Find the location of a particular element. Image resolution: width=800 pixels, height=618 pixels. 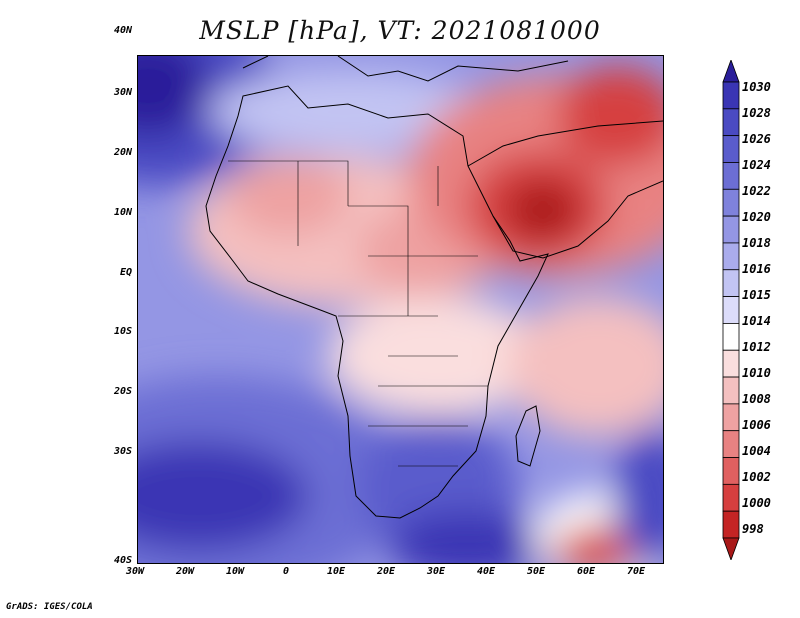

colorbar-level: 1020 is located at coordinates (756, 217).